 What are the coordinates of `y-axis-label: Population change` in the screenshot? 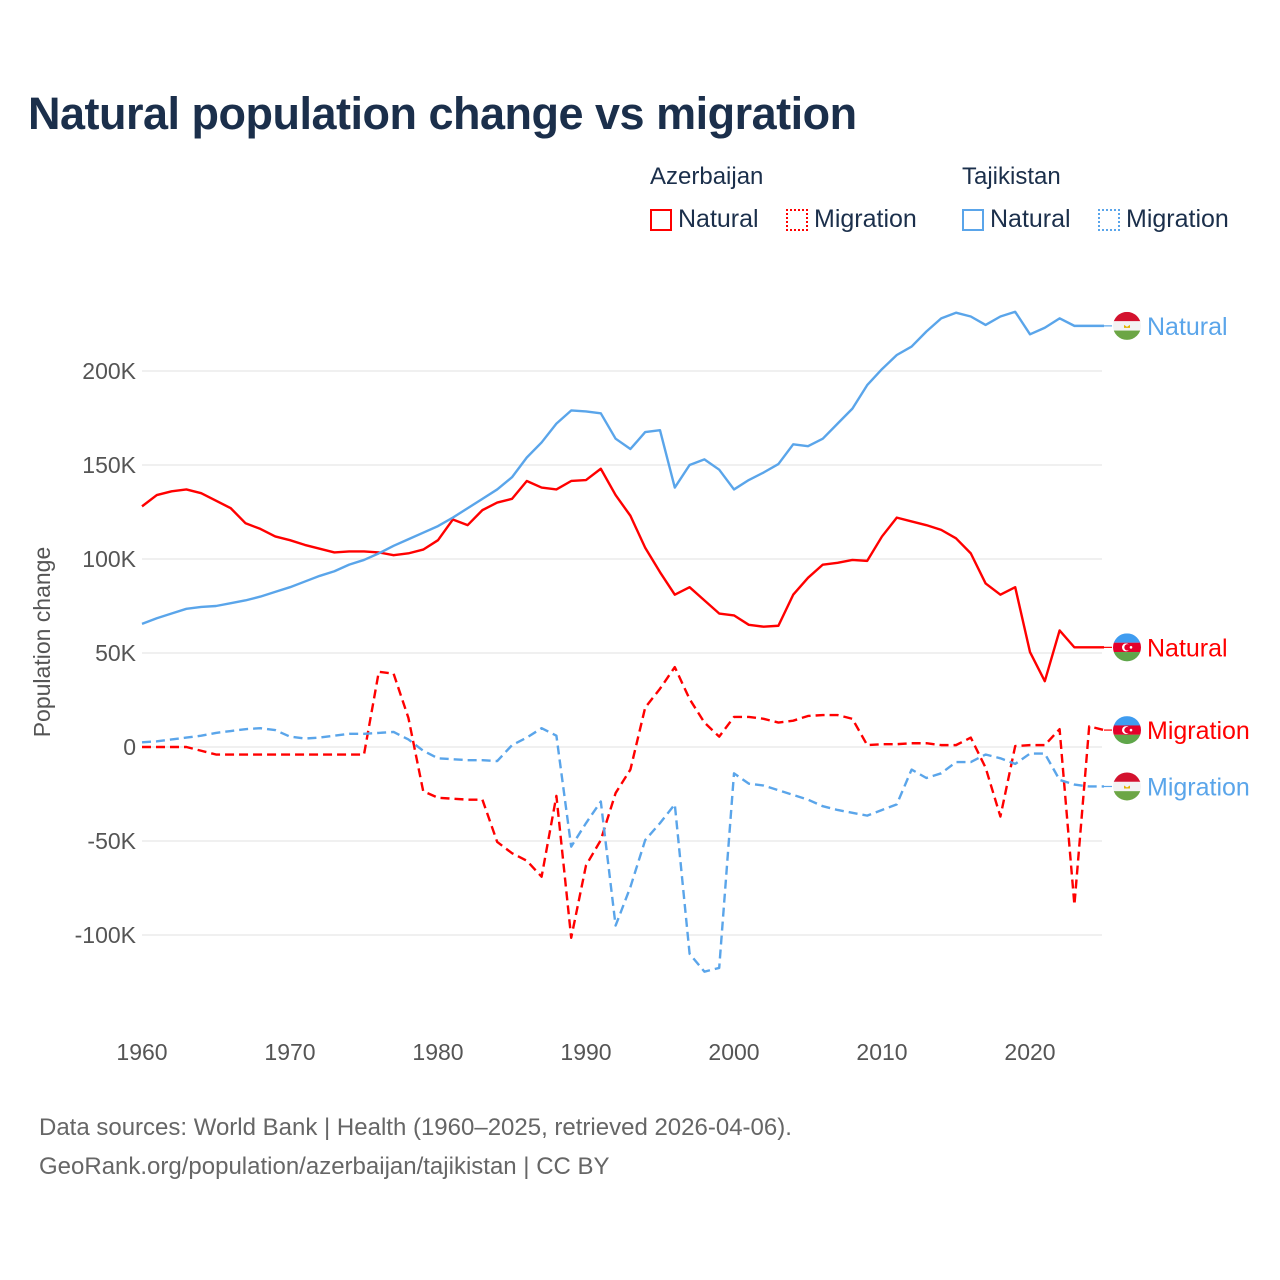 It's located at (42, 642).